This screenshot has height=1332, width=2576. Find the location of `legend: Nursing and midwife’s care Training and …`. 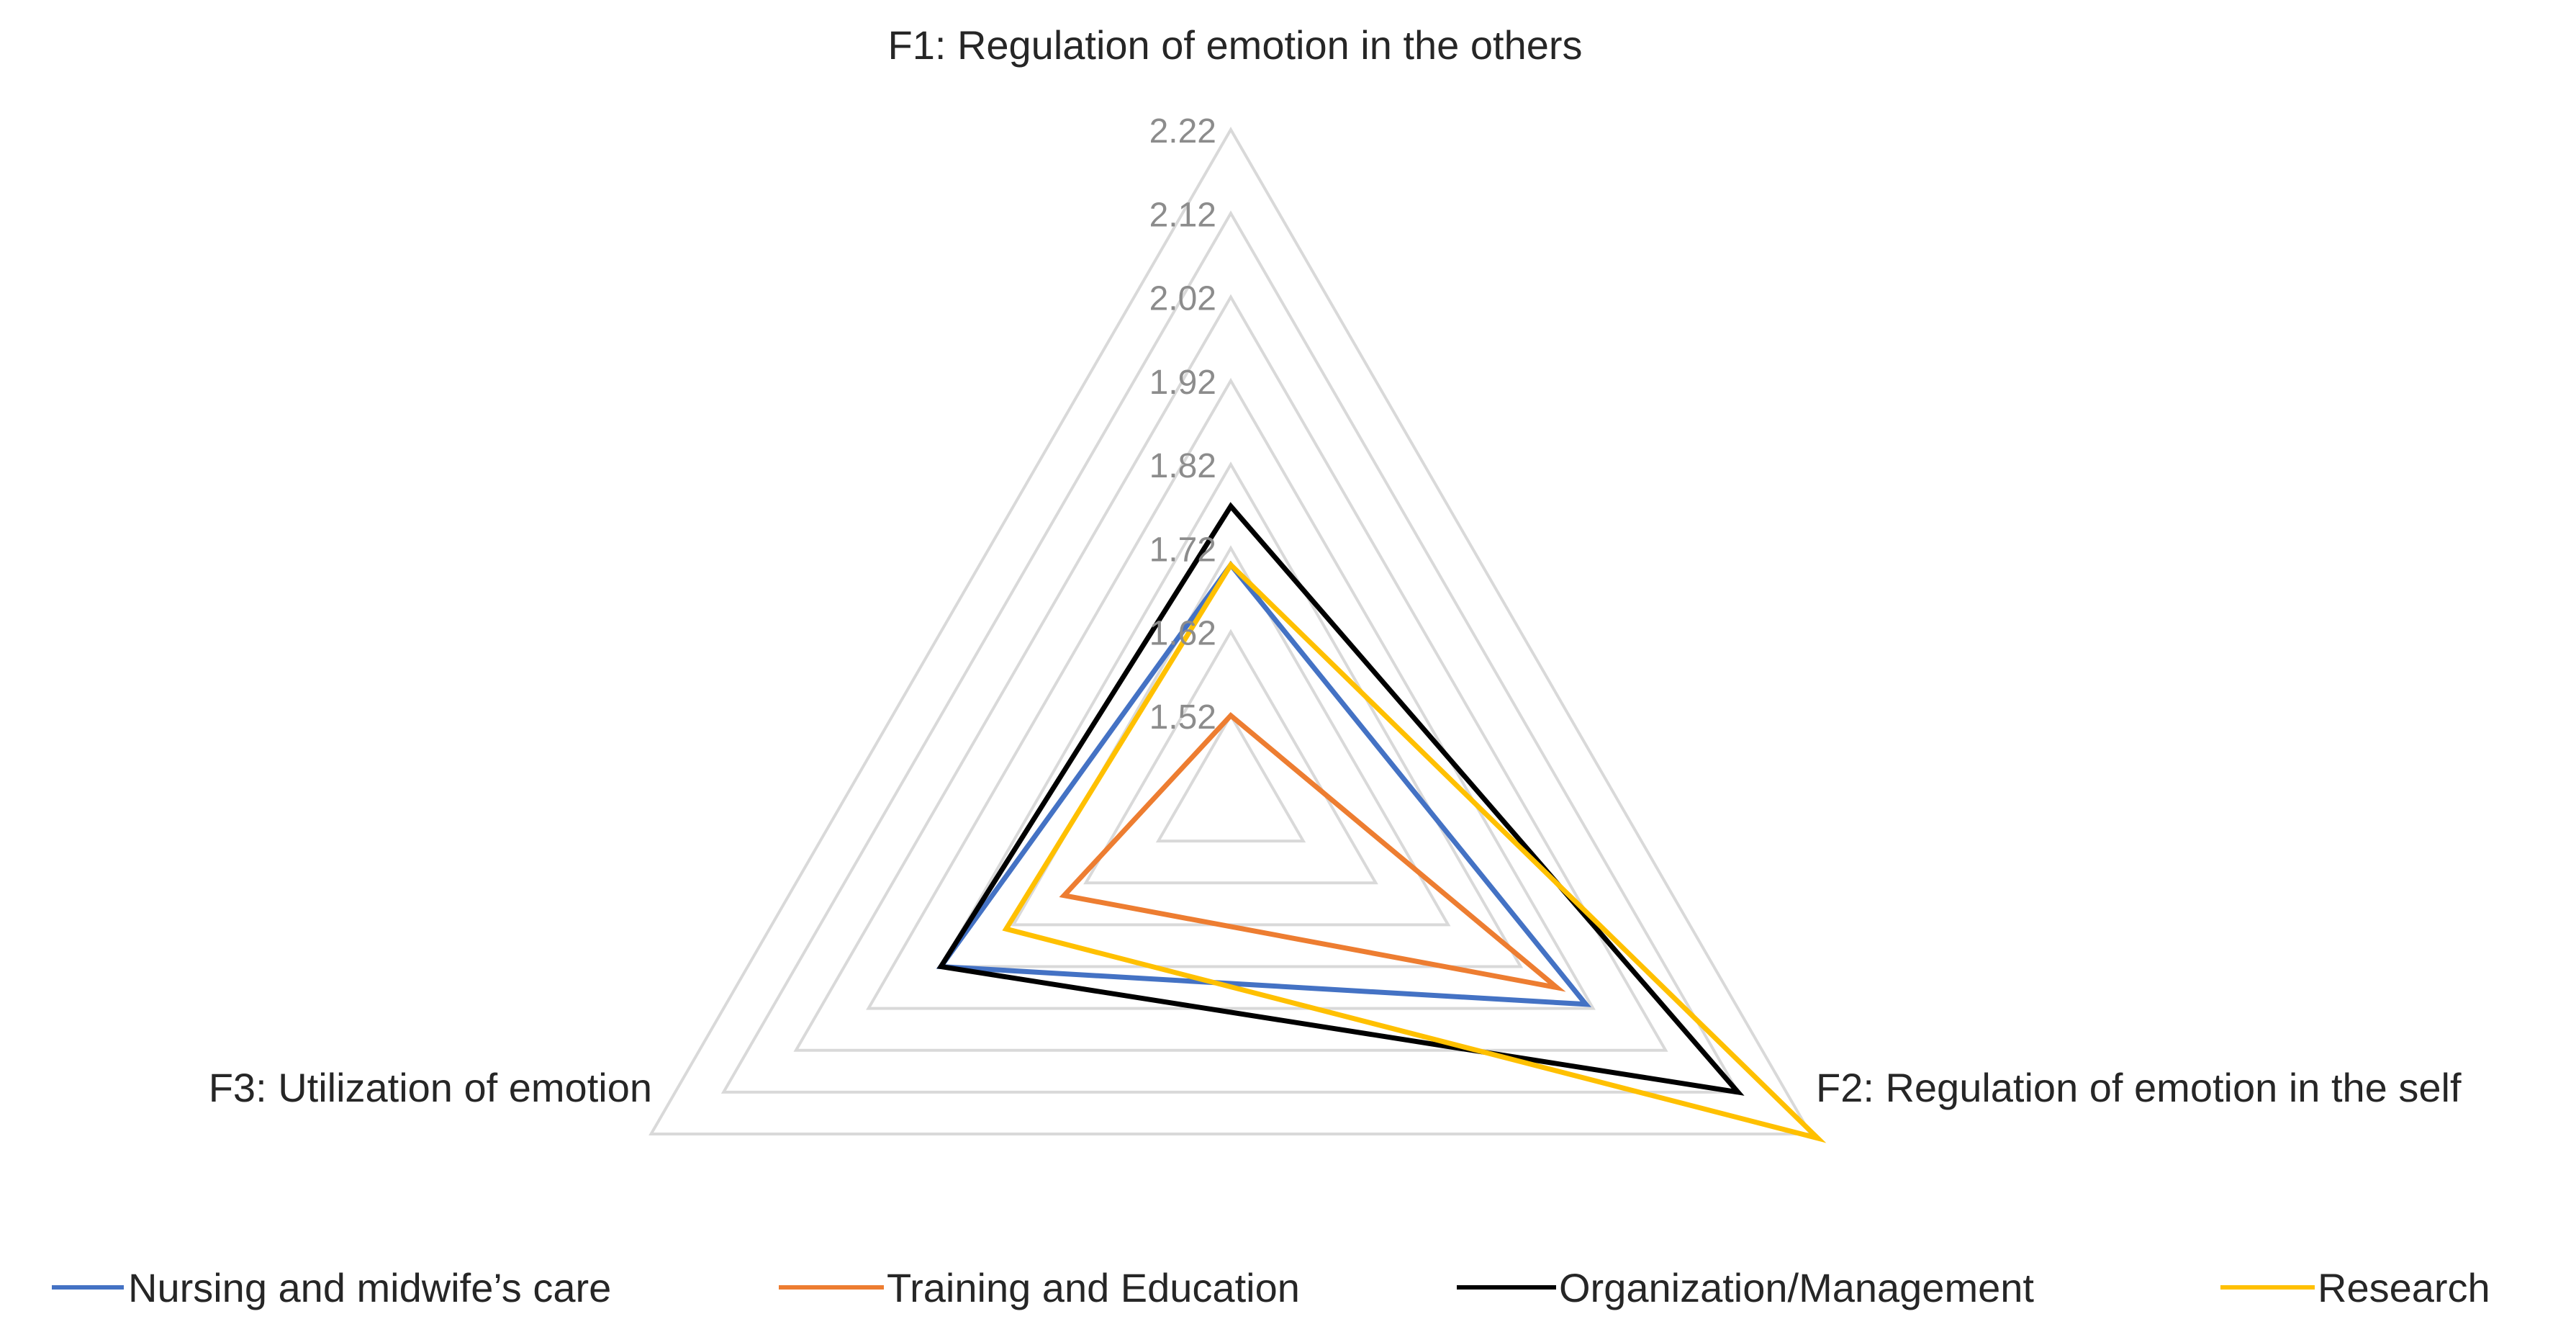

legend: Nursing and midwife’s care Training and … is located at coordinates (1271, 1287).